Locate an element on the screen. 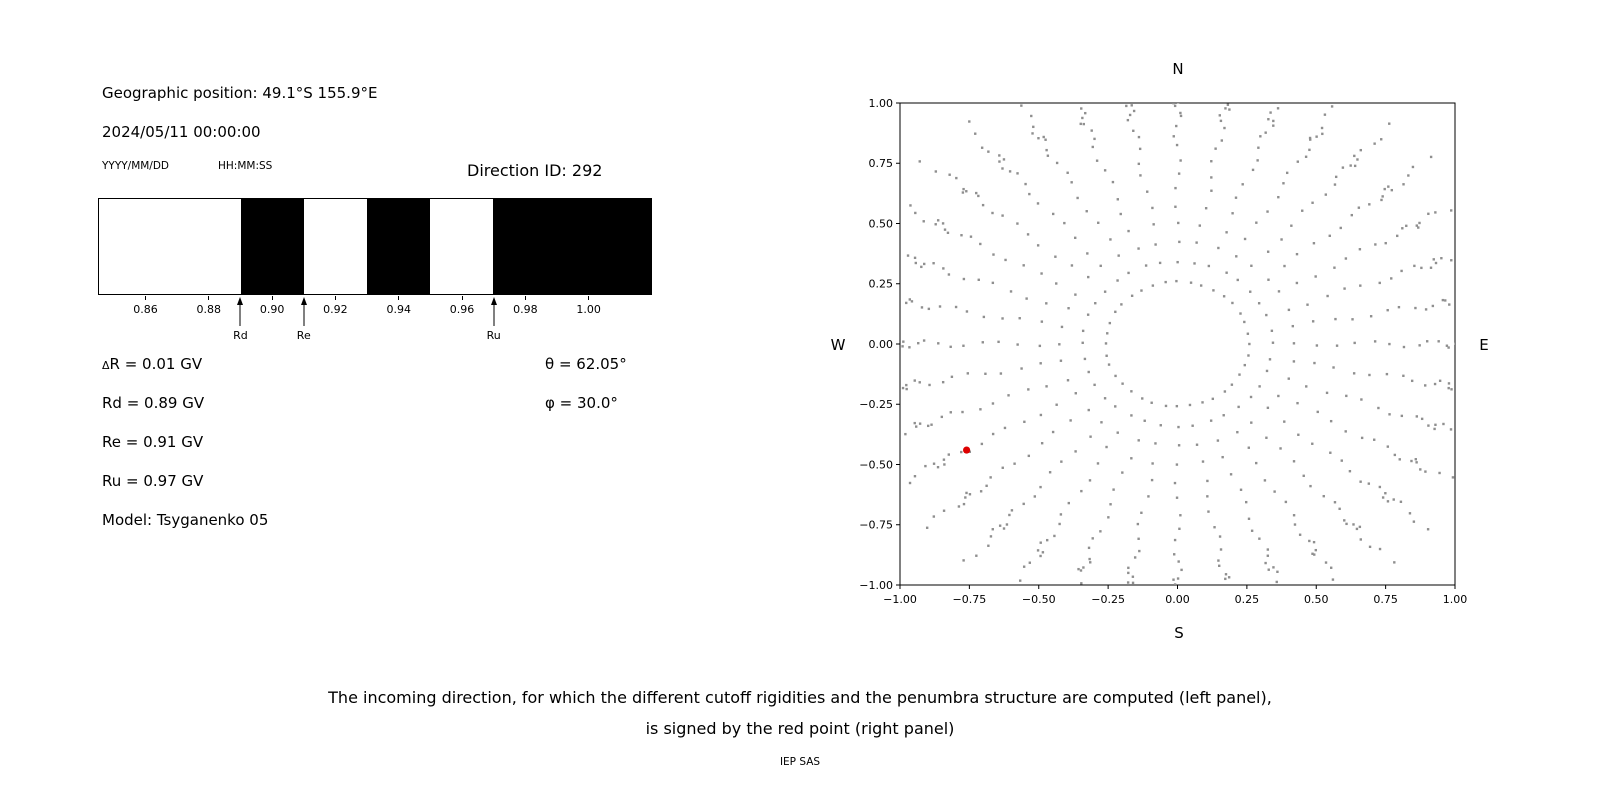 The width and height of the screenshot is (1600, 800). y-tick-label: 0.00 is located at coordinates (881, 344).